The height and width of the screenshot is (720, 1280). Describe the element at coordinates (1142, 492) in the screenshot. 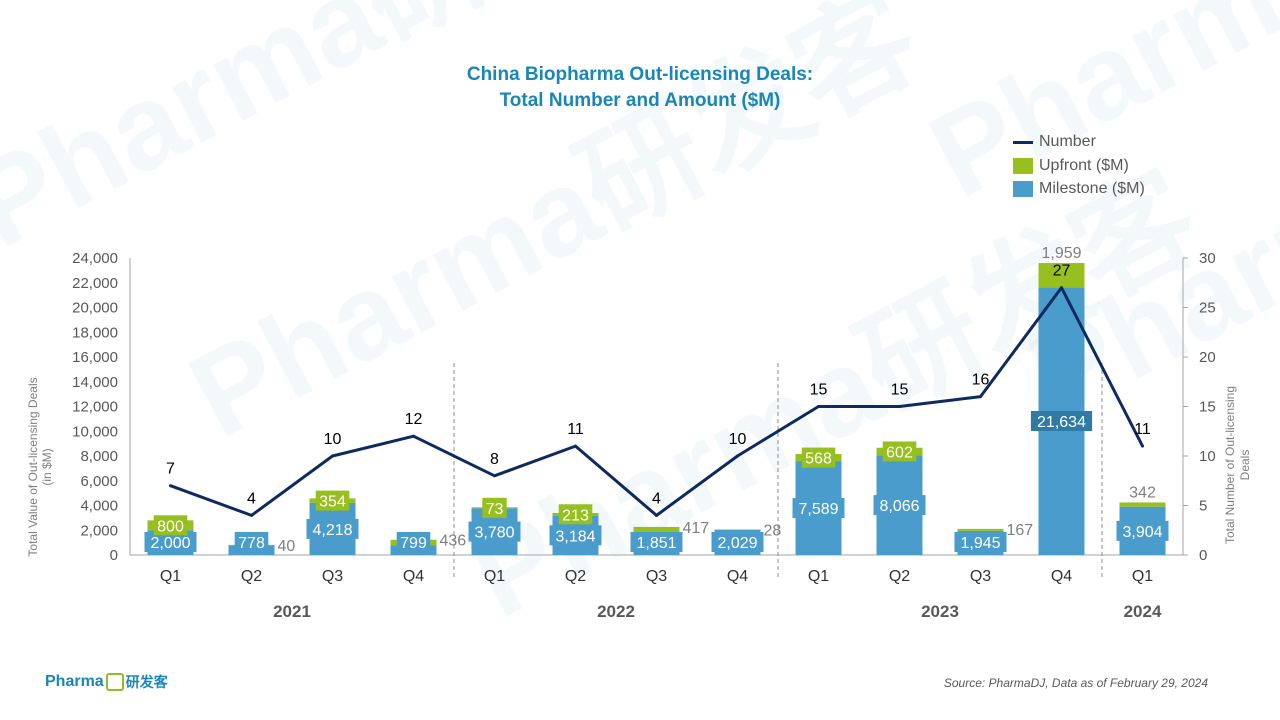

I see `upfront-label: 342` at that location.